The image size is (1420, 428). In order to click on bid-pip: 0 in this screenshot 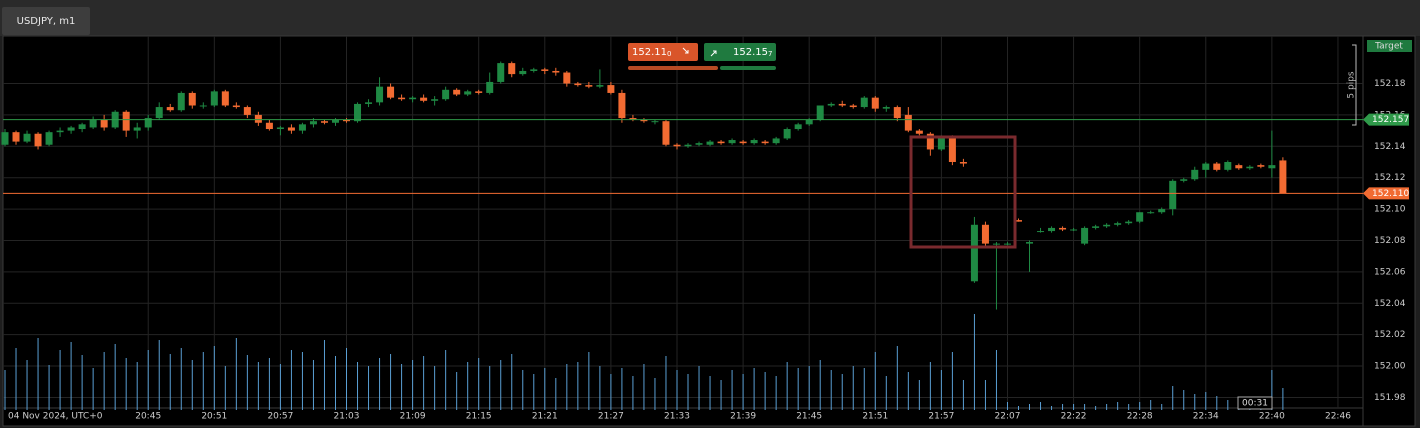, I will do `click(669, 54)`.